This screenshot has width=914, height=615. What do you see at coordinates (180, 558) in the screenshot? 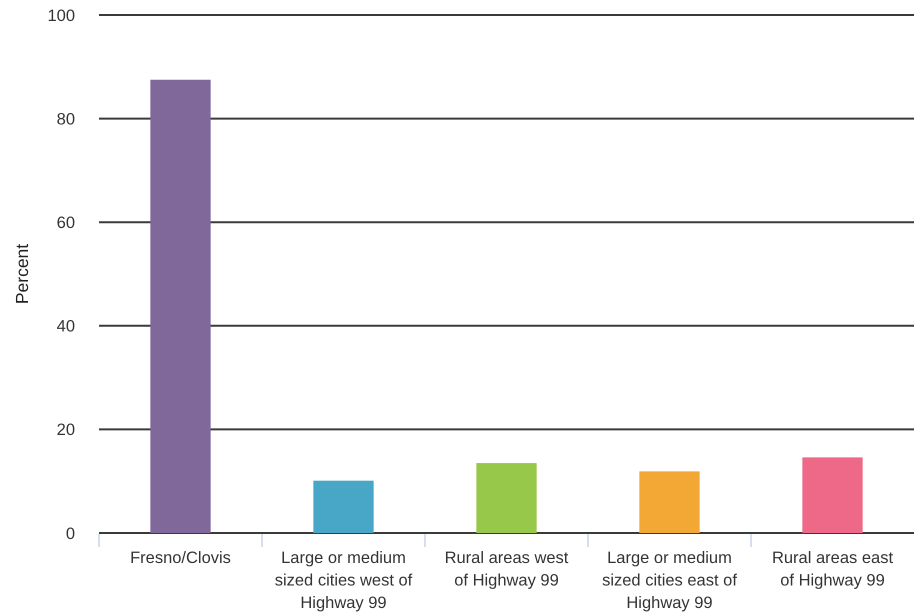
I see `x-tick-label: Fresno/Clovis` at bounding box center [180, 558].